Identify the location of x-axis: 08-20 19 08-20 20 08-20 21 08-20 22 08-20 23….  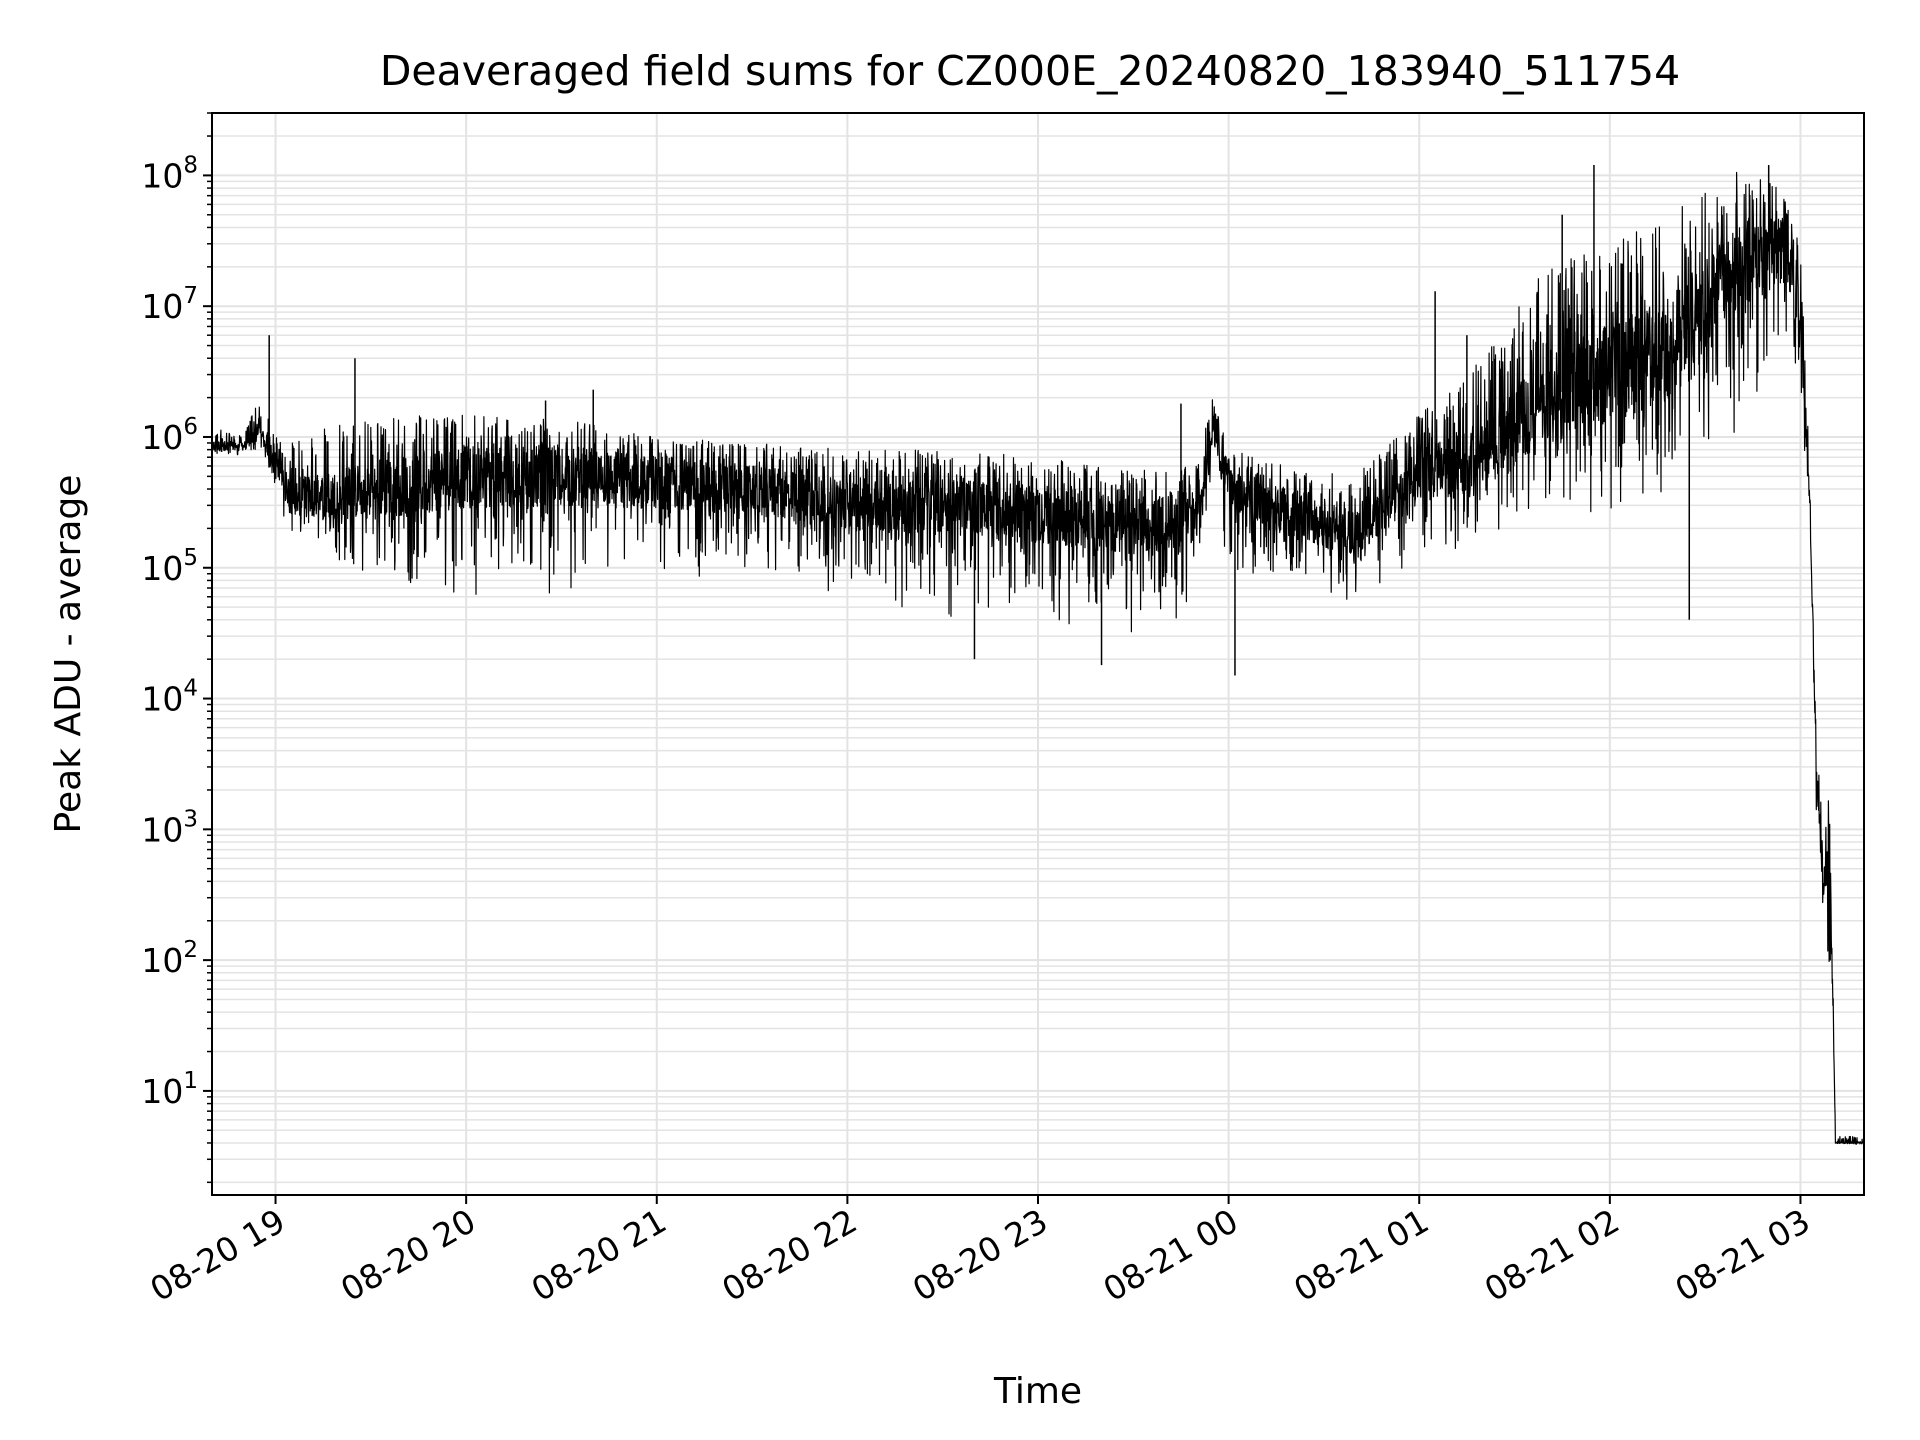
(980, 1252).